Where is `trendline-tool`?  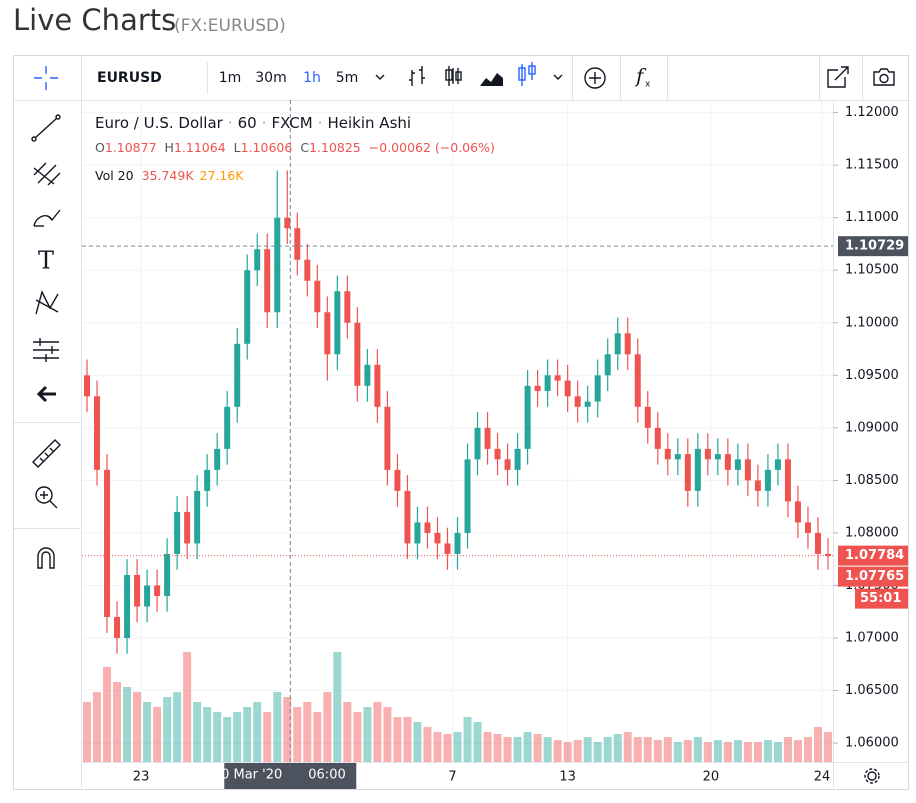
trendline-tool is located at coordinates (46, 128).